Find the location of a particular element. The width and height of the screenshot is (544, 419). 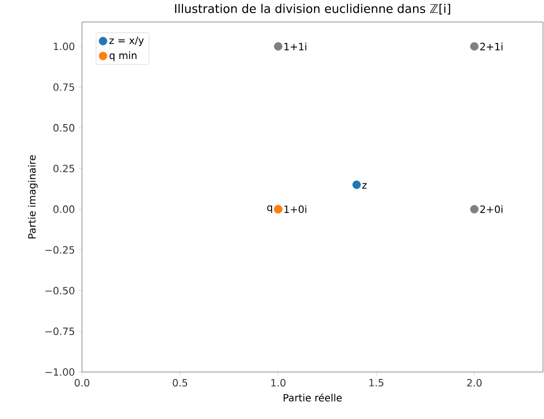

y-tick-label: −0.50 is located at coordinates (60, 290).